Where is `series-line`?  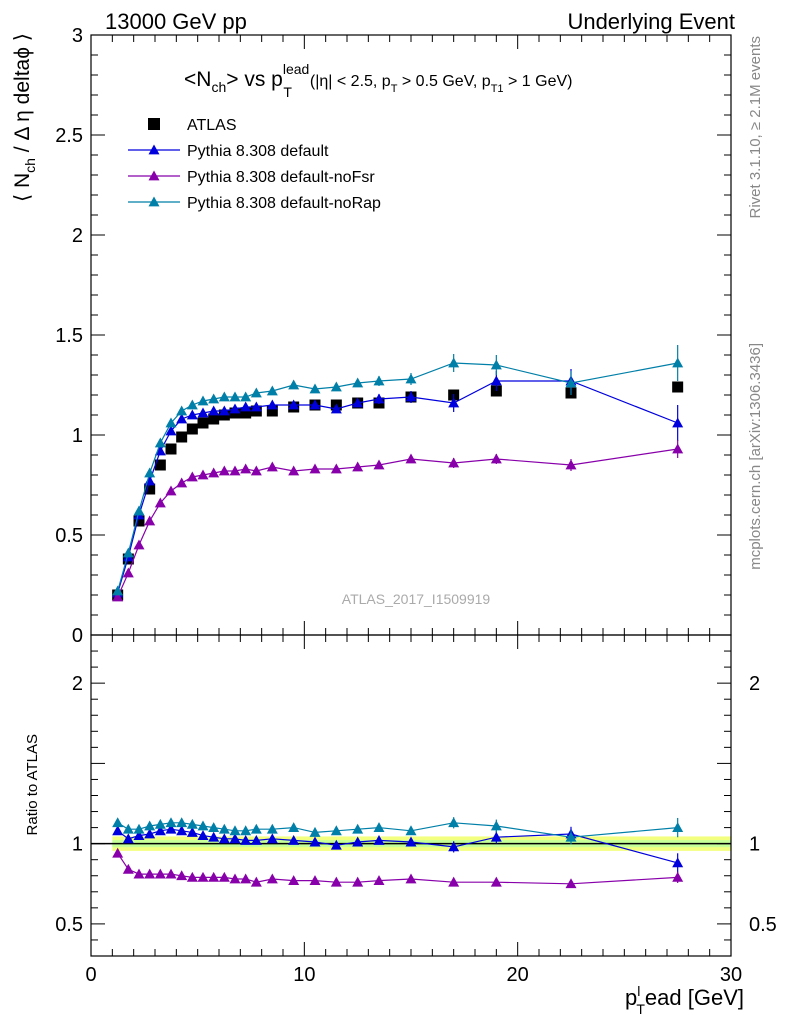
series-line is located at coordinates (397, 523).